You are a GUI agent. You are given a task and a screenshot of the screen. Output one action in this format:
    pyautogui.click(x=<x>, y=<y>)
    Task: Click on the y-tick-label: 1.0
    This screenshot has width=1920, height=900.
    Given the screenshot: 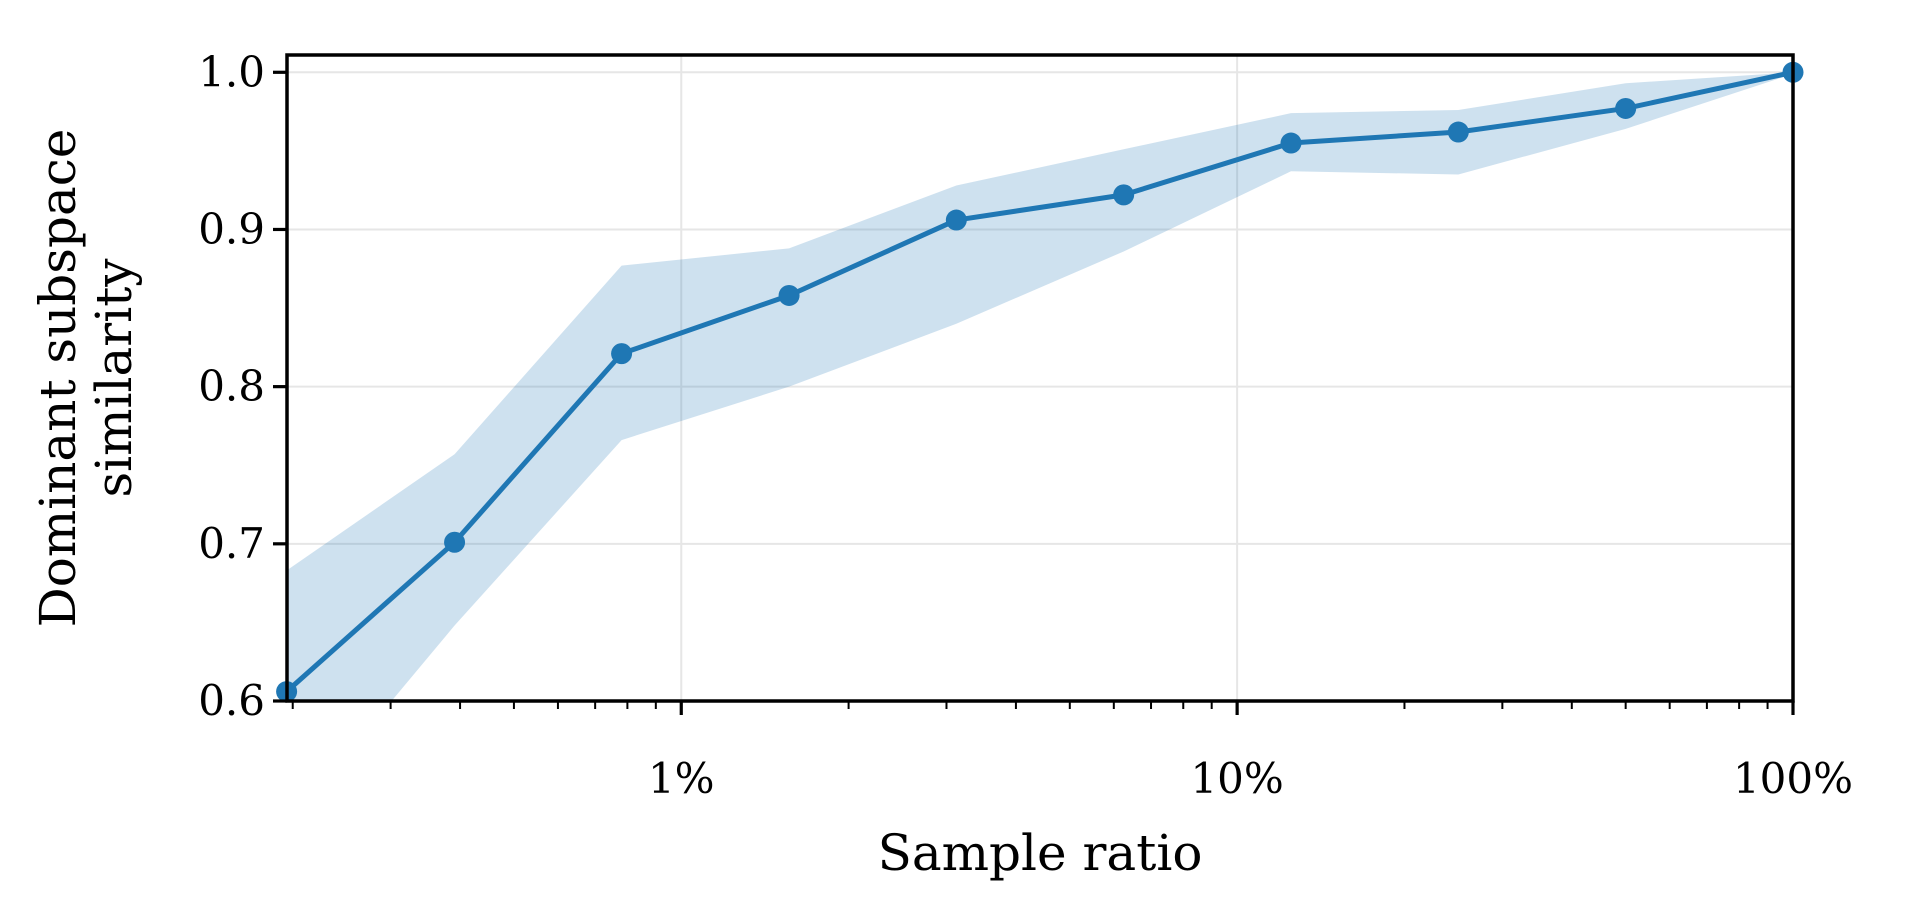 What is the action you would take?
    pyautogui.click(x=231, y=71)
    